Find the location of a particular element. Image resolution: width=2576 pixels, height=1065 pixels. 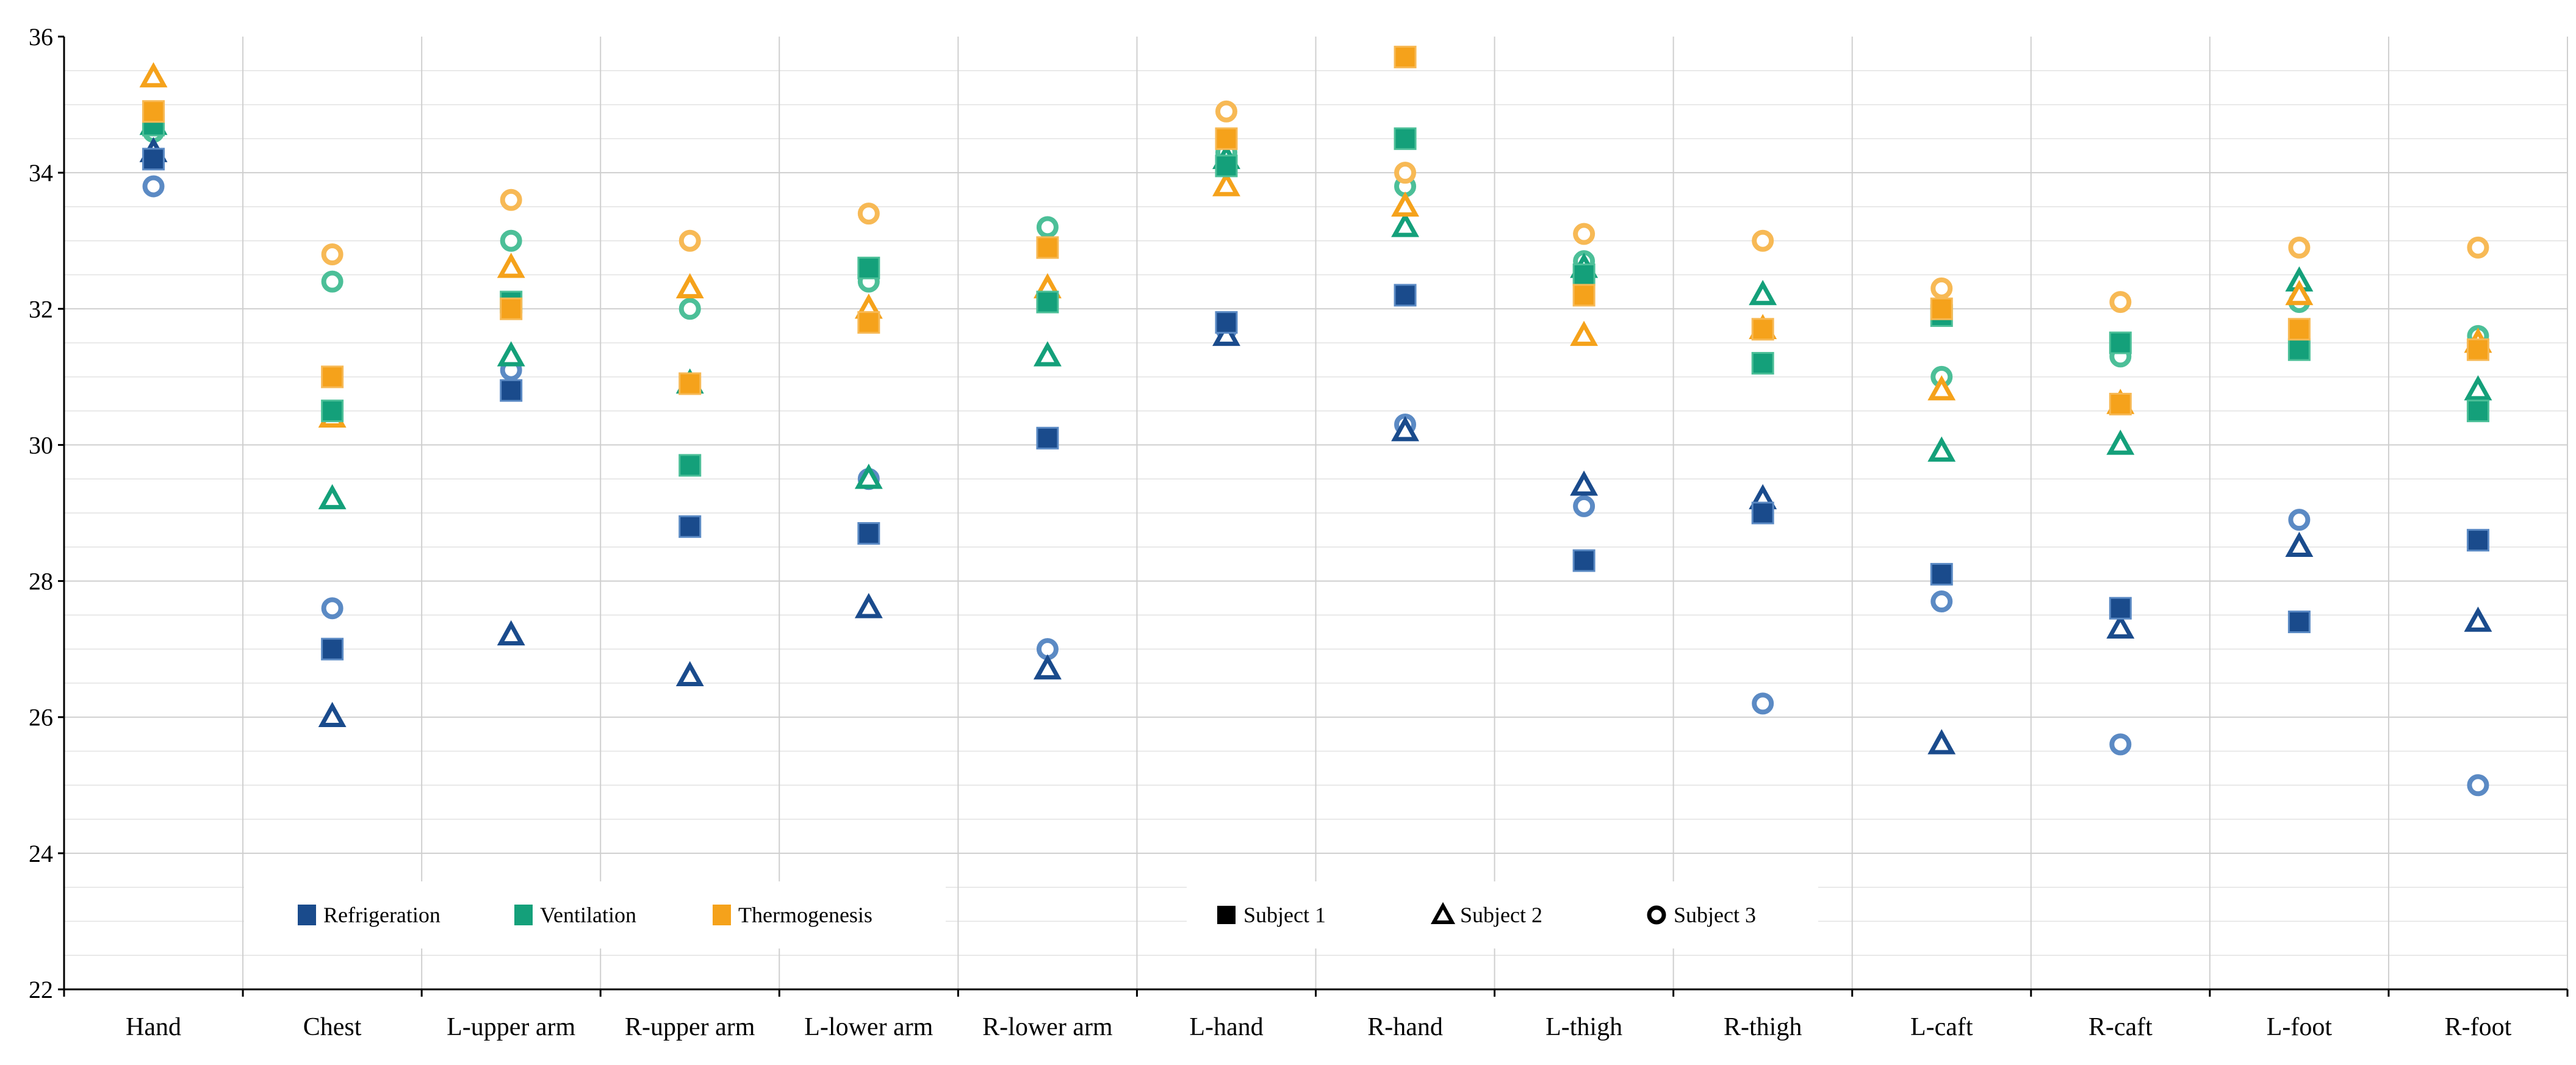

y-tick-label: 26 is located at coordinates (41, 718).